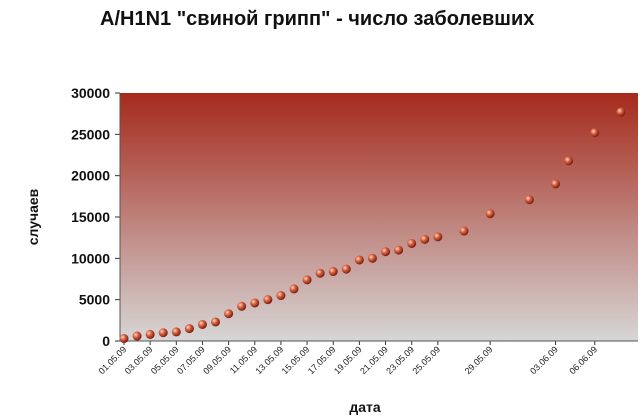 The image size is (642, 418). What do you see at coordinates (217, 360) in the screenshot?
I see `x-tick-label: 09.05.09` at bounding box center [217, 360].